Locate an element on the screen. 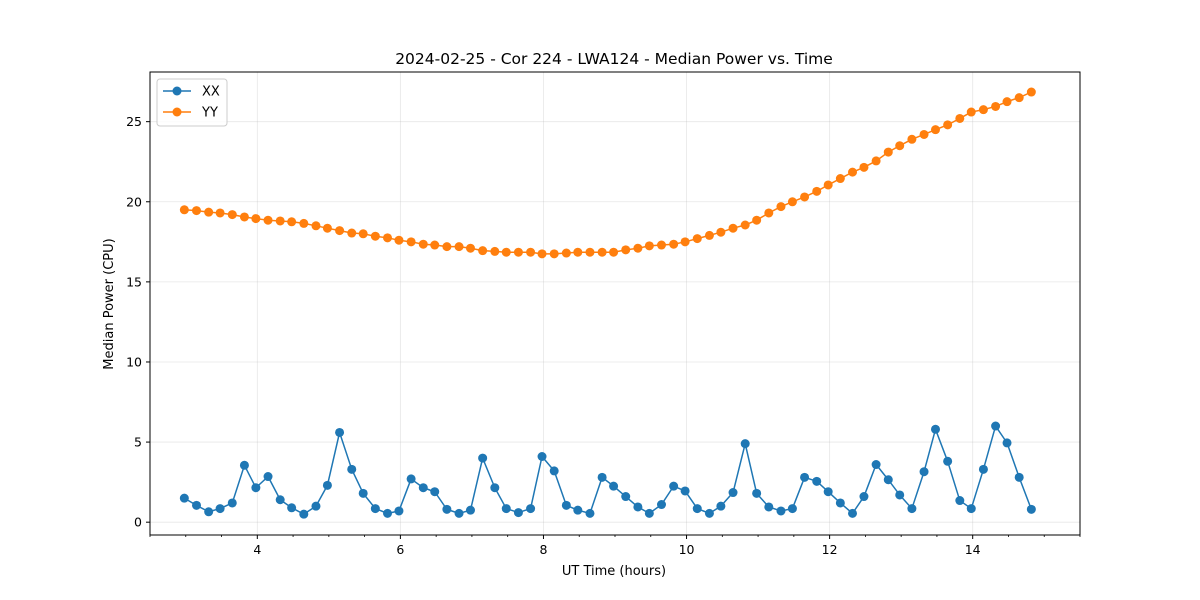  x-tick-label: 4 is located at coordinates (257, 549).